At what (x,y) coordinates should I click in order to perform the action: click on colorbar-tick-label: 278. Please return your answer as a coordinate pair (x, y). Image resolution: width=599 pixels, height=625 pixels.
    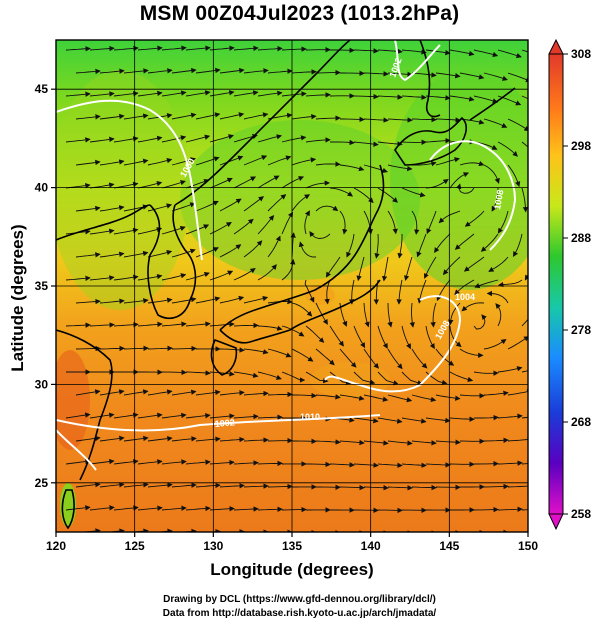
    Looking at the image, I should click on (581, 330).